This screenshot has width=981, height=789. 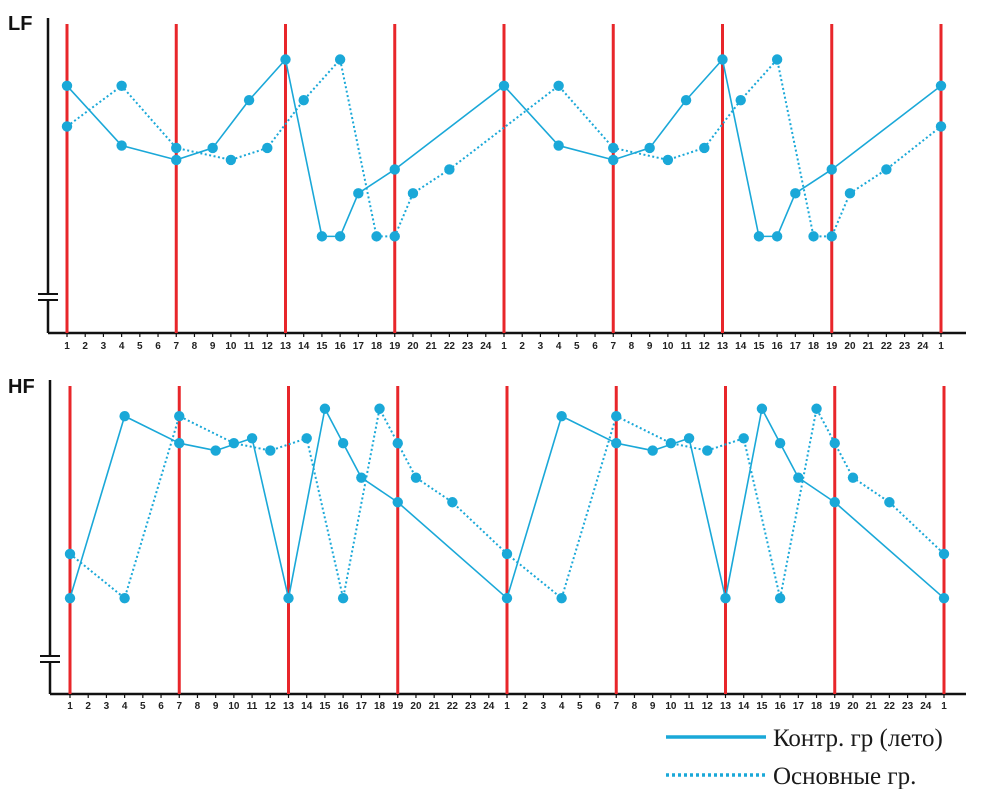 What do you see at coordinates (858, 738) in the screenshot?
I see `legend-label-control: Контр. гр (лето)` at bounding box center [858, 738].